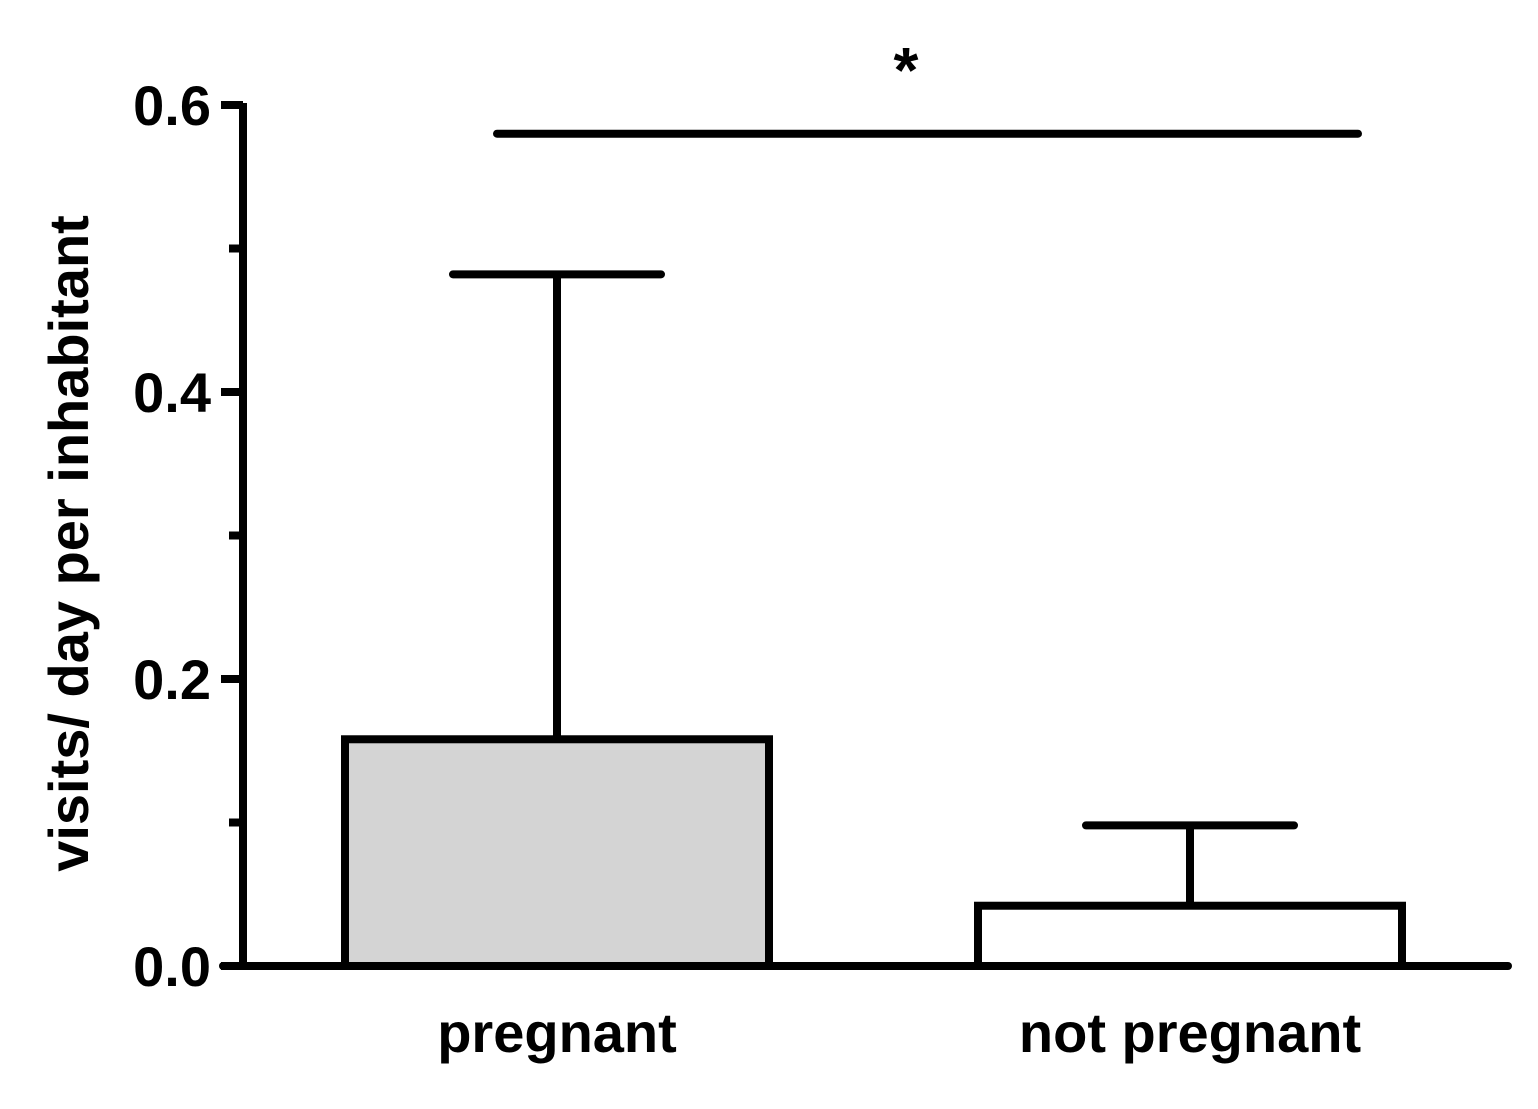 This screenshot has width=1538, height=1109. I want to click on y-tick-label: 0.6, so click(172, 105).